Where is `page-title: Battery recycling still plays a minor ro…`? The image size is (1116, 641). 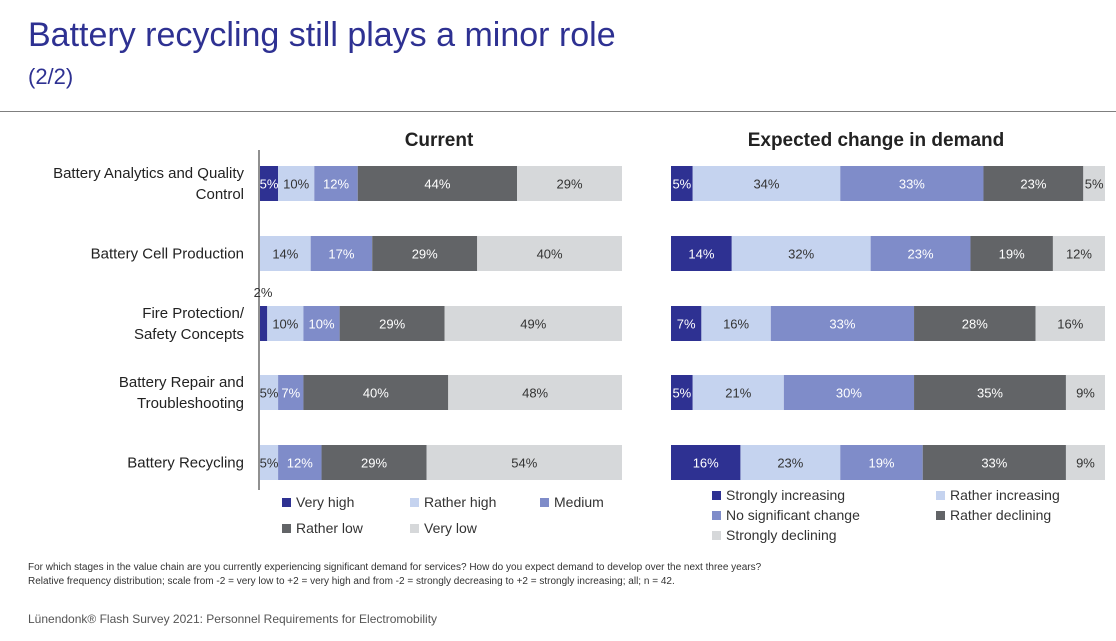
page-title: Battery recycling still plays a minor ro… is located at coordinates (322, 35).